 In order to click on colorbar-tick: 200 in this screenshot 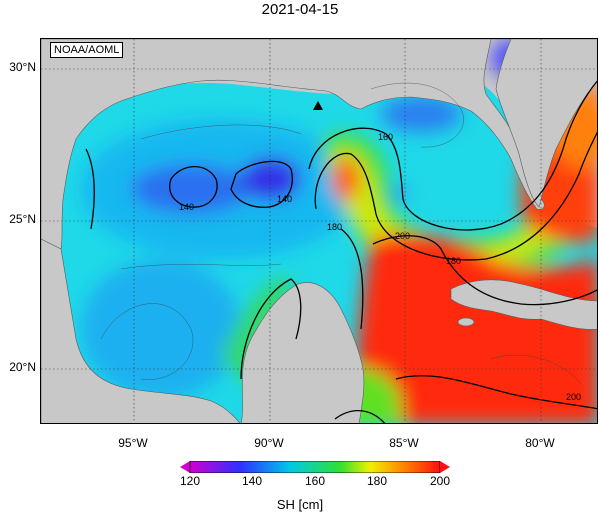, I will do `click(440, 481)`.